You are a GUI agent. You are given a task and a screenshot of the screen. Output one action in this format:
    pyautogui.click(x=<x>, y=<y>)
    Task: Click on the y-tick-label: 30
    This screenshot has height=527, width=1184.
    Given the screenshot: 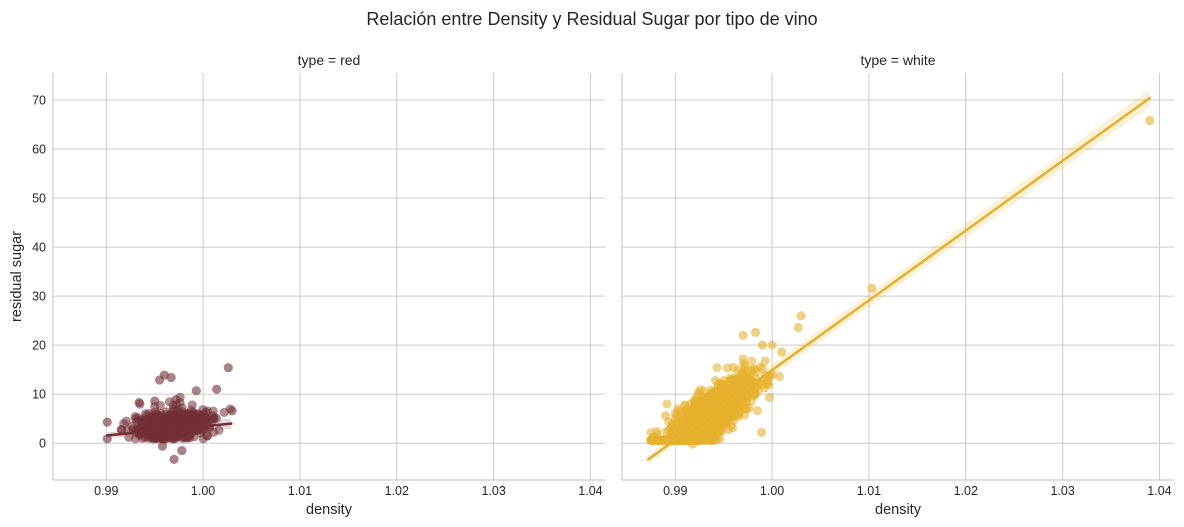 What is the action you would take?
    pyautogui.click(x=39, y=297)
    